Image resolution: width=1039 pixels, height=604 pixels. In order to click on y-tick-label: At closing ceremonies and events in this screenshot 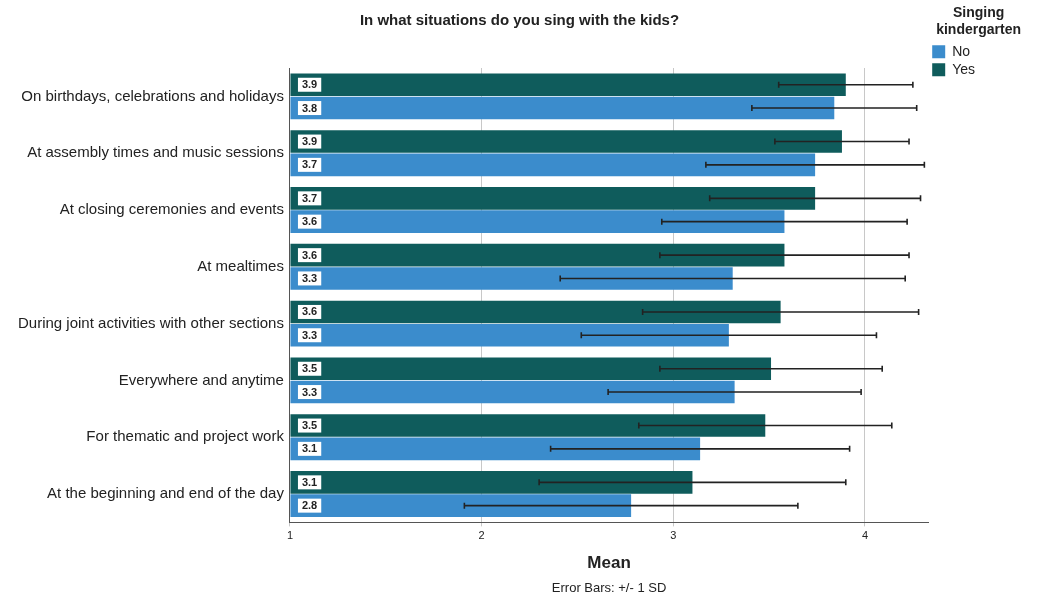, I will do `click(171, 209)`.